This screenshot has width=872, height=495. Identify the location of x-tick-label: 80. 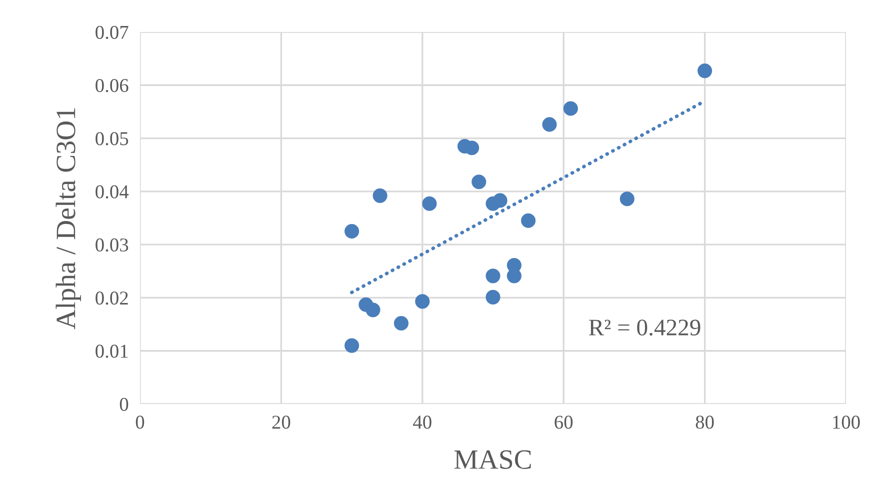
(705, 422).